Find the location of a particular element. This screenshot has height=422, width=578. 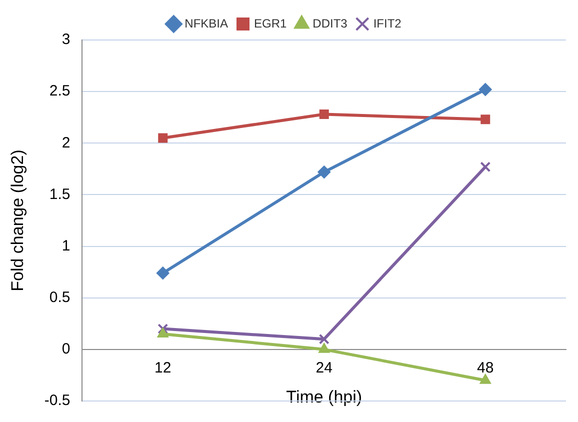

y-tick-label: 1.5 is located at coordinates (59, 194).